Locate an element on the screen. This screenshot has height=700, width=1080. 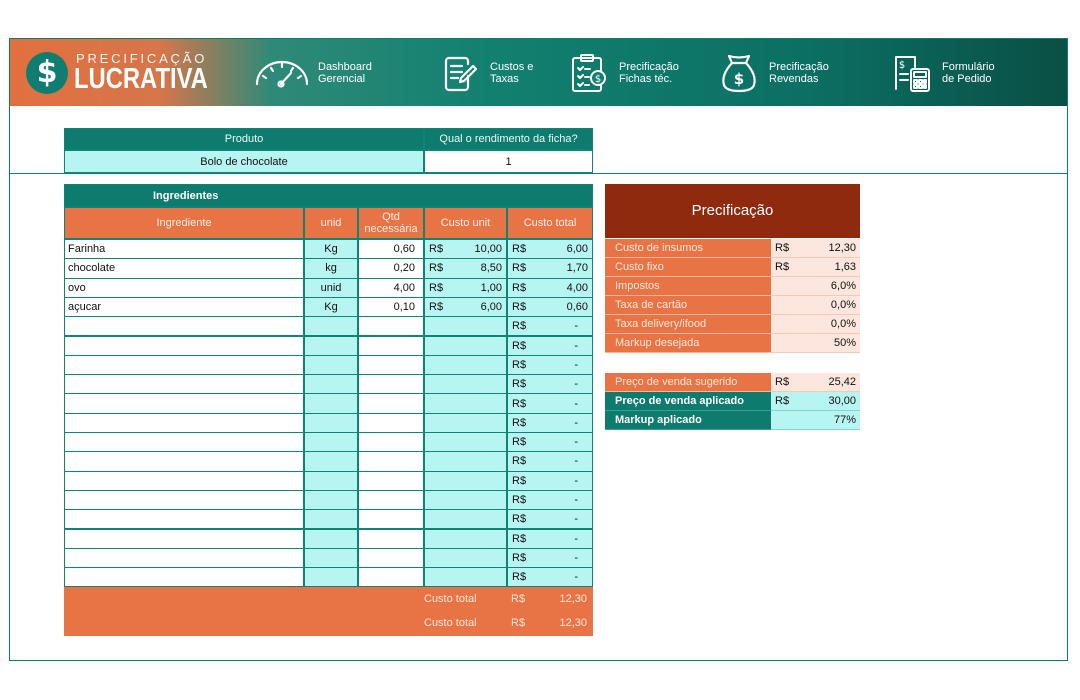
nav-formulario-pedido: $ Formulário de Pedido is located at coordinates (941, 72).